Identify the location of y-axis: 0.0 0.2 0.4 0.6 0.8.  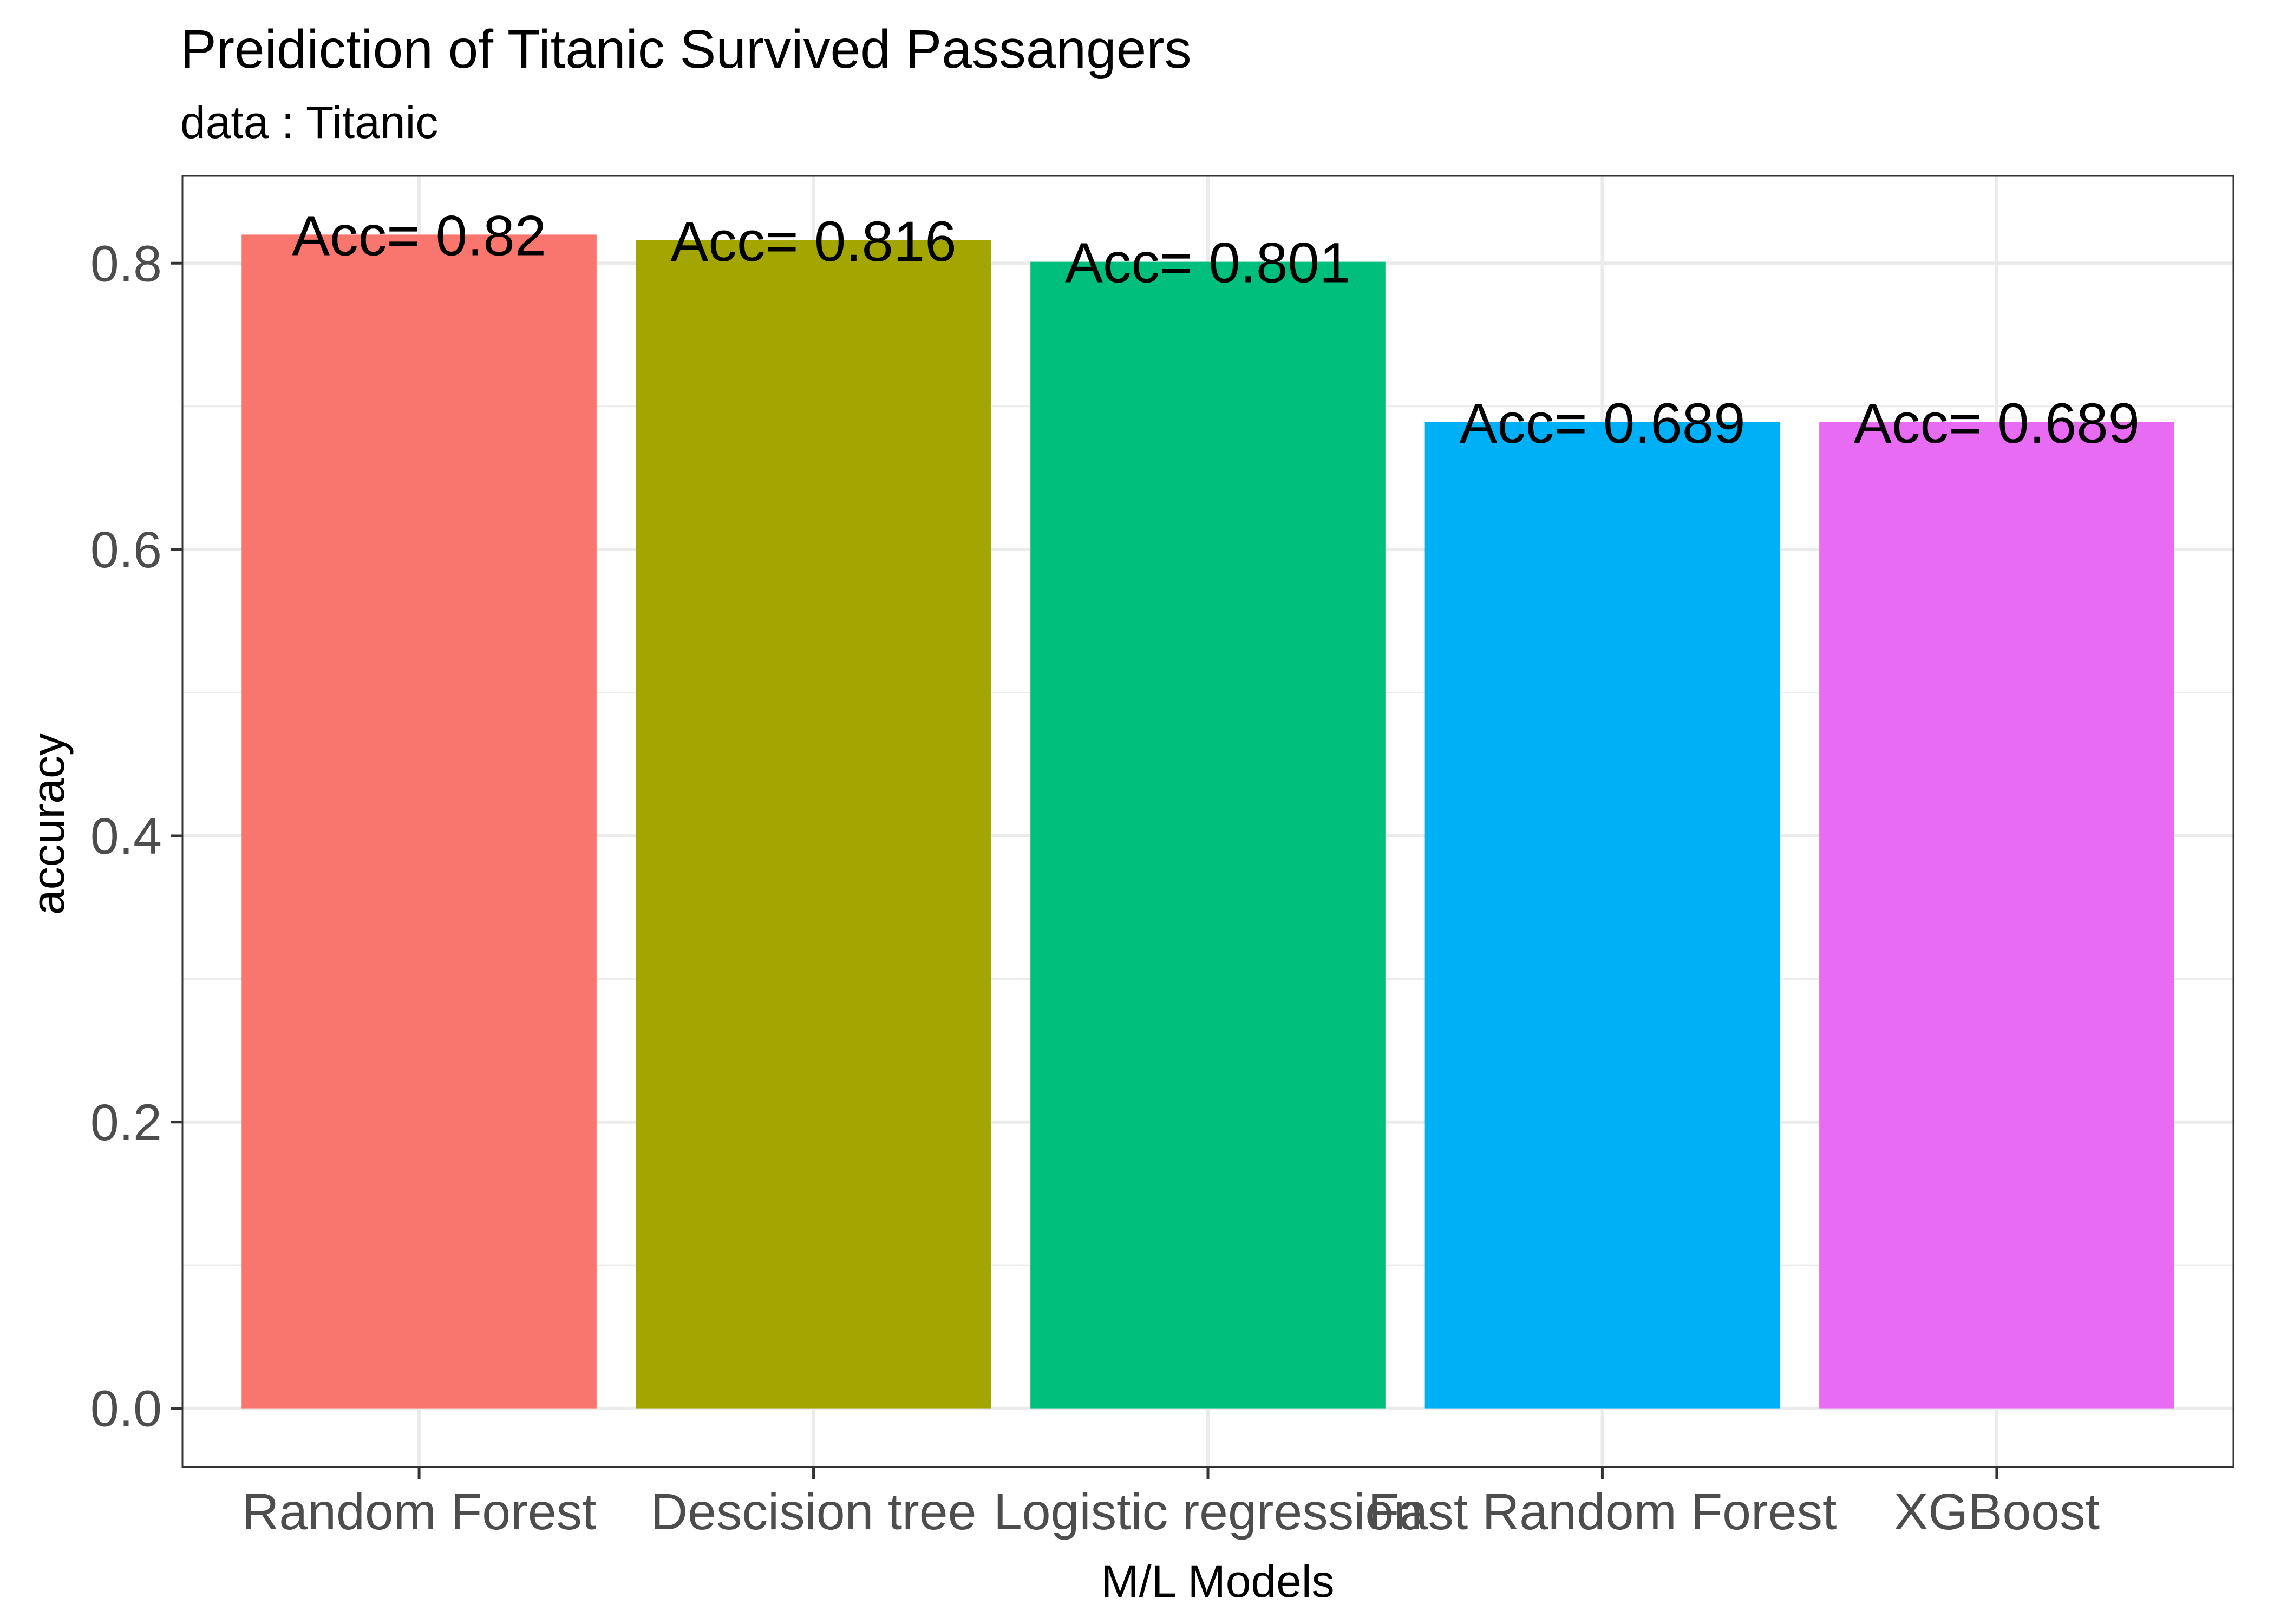
(136, 837).